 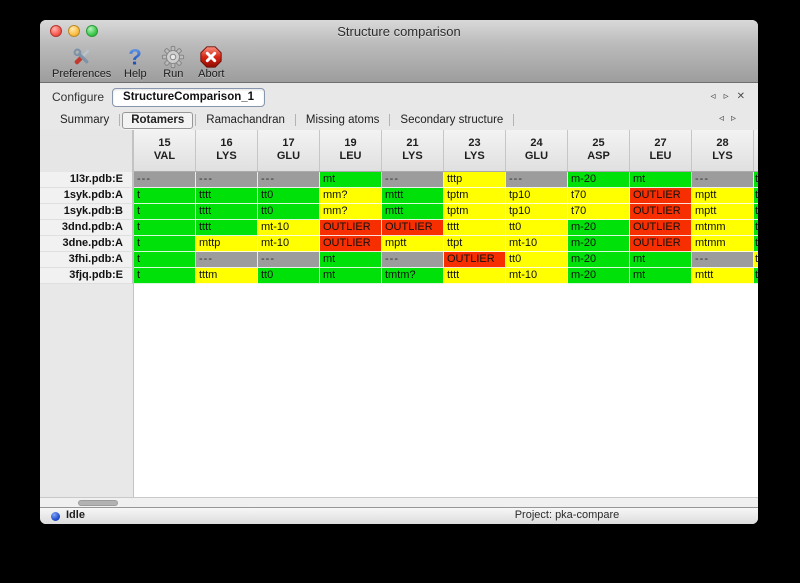 I want to click on rotamer-cell: mttp, so click(x=227, y=244).